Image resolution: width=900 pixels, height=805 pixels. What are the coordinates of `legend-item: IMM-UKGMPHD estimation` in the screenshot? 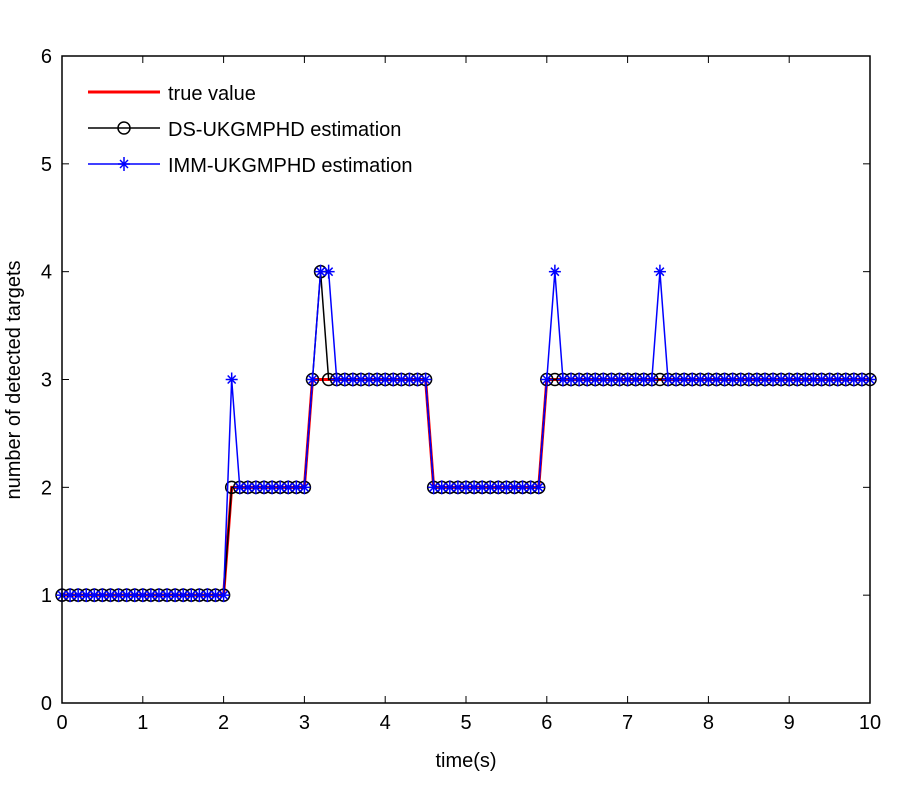 It's located at (250, 166).